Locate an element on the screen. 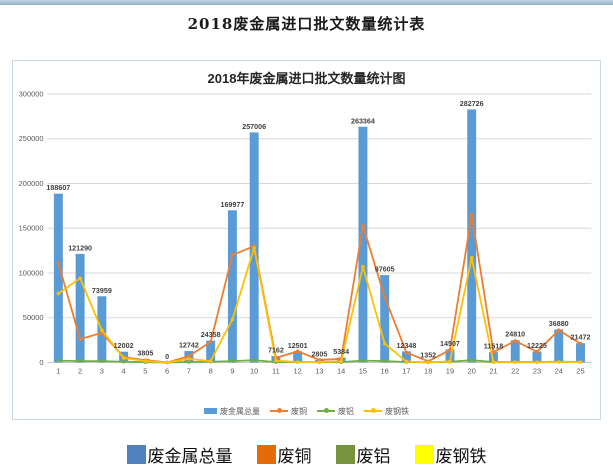  chart-legend: 废金属总量 废铜 废铝 废钢铁 is located at coordinates (306, 411).